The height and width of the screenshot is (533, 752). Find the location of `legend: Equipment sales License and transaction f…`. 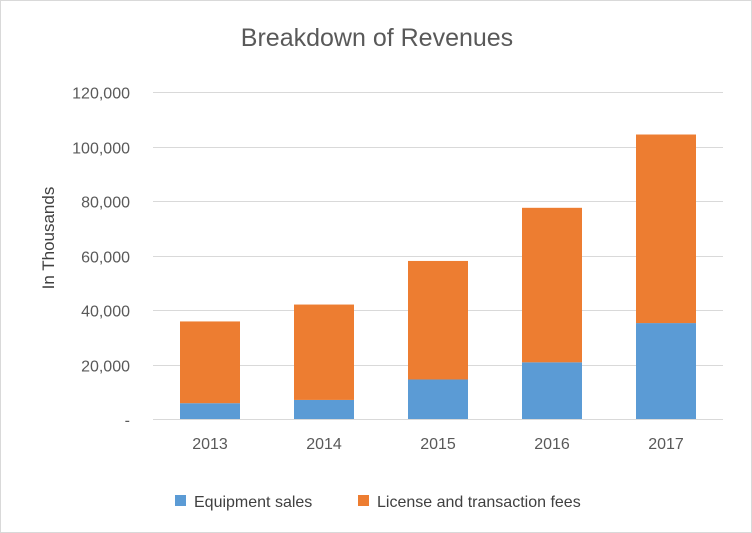

legend: Equipment sales License and transaction f… is located at coordinates (378, 502).